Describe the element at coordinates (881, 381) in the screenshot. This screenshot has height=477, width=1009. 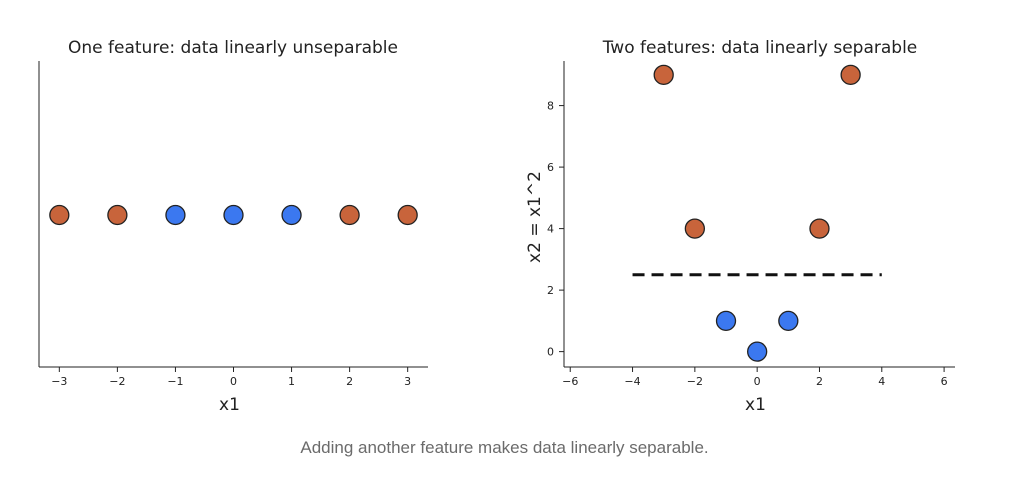
I see `x-tick-label: 4` at that location.